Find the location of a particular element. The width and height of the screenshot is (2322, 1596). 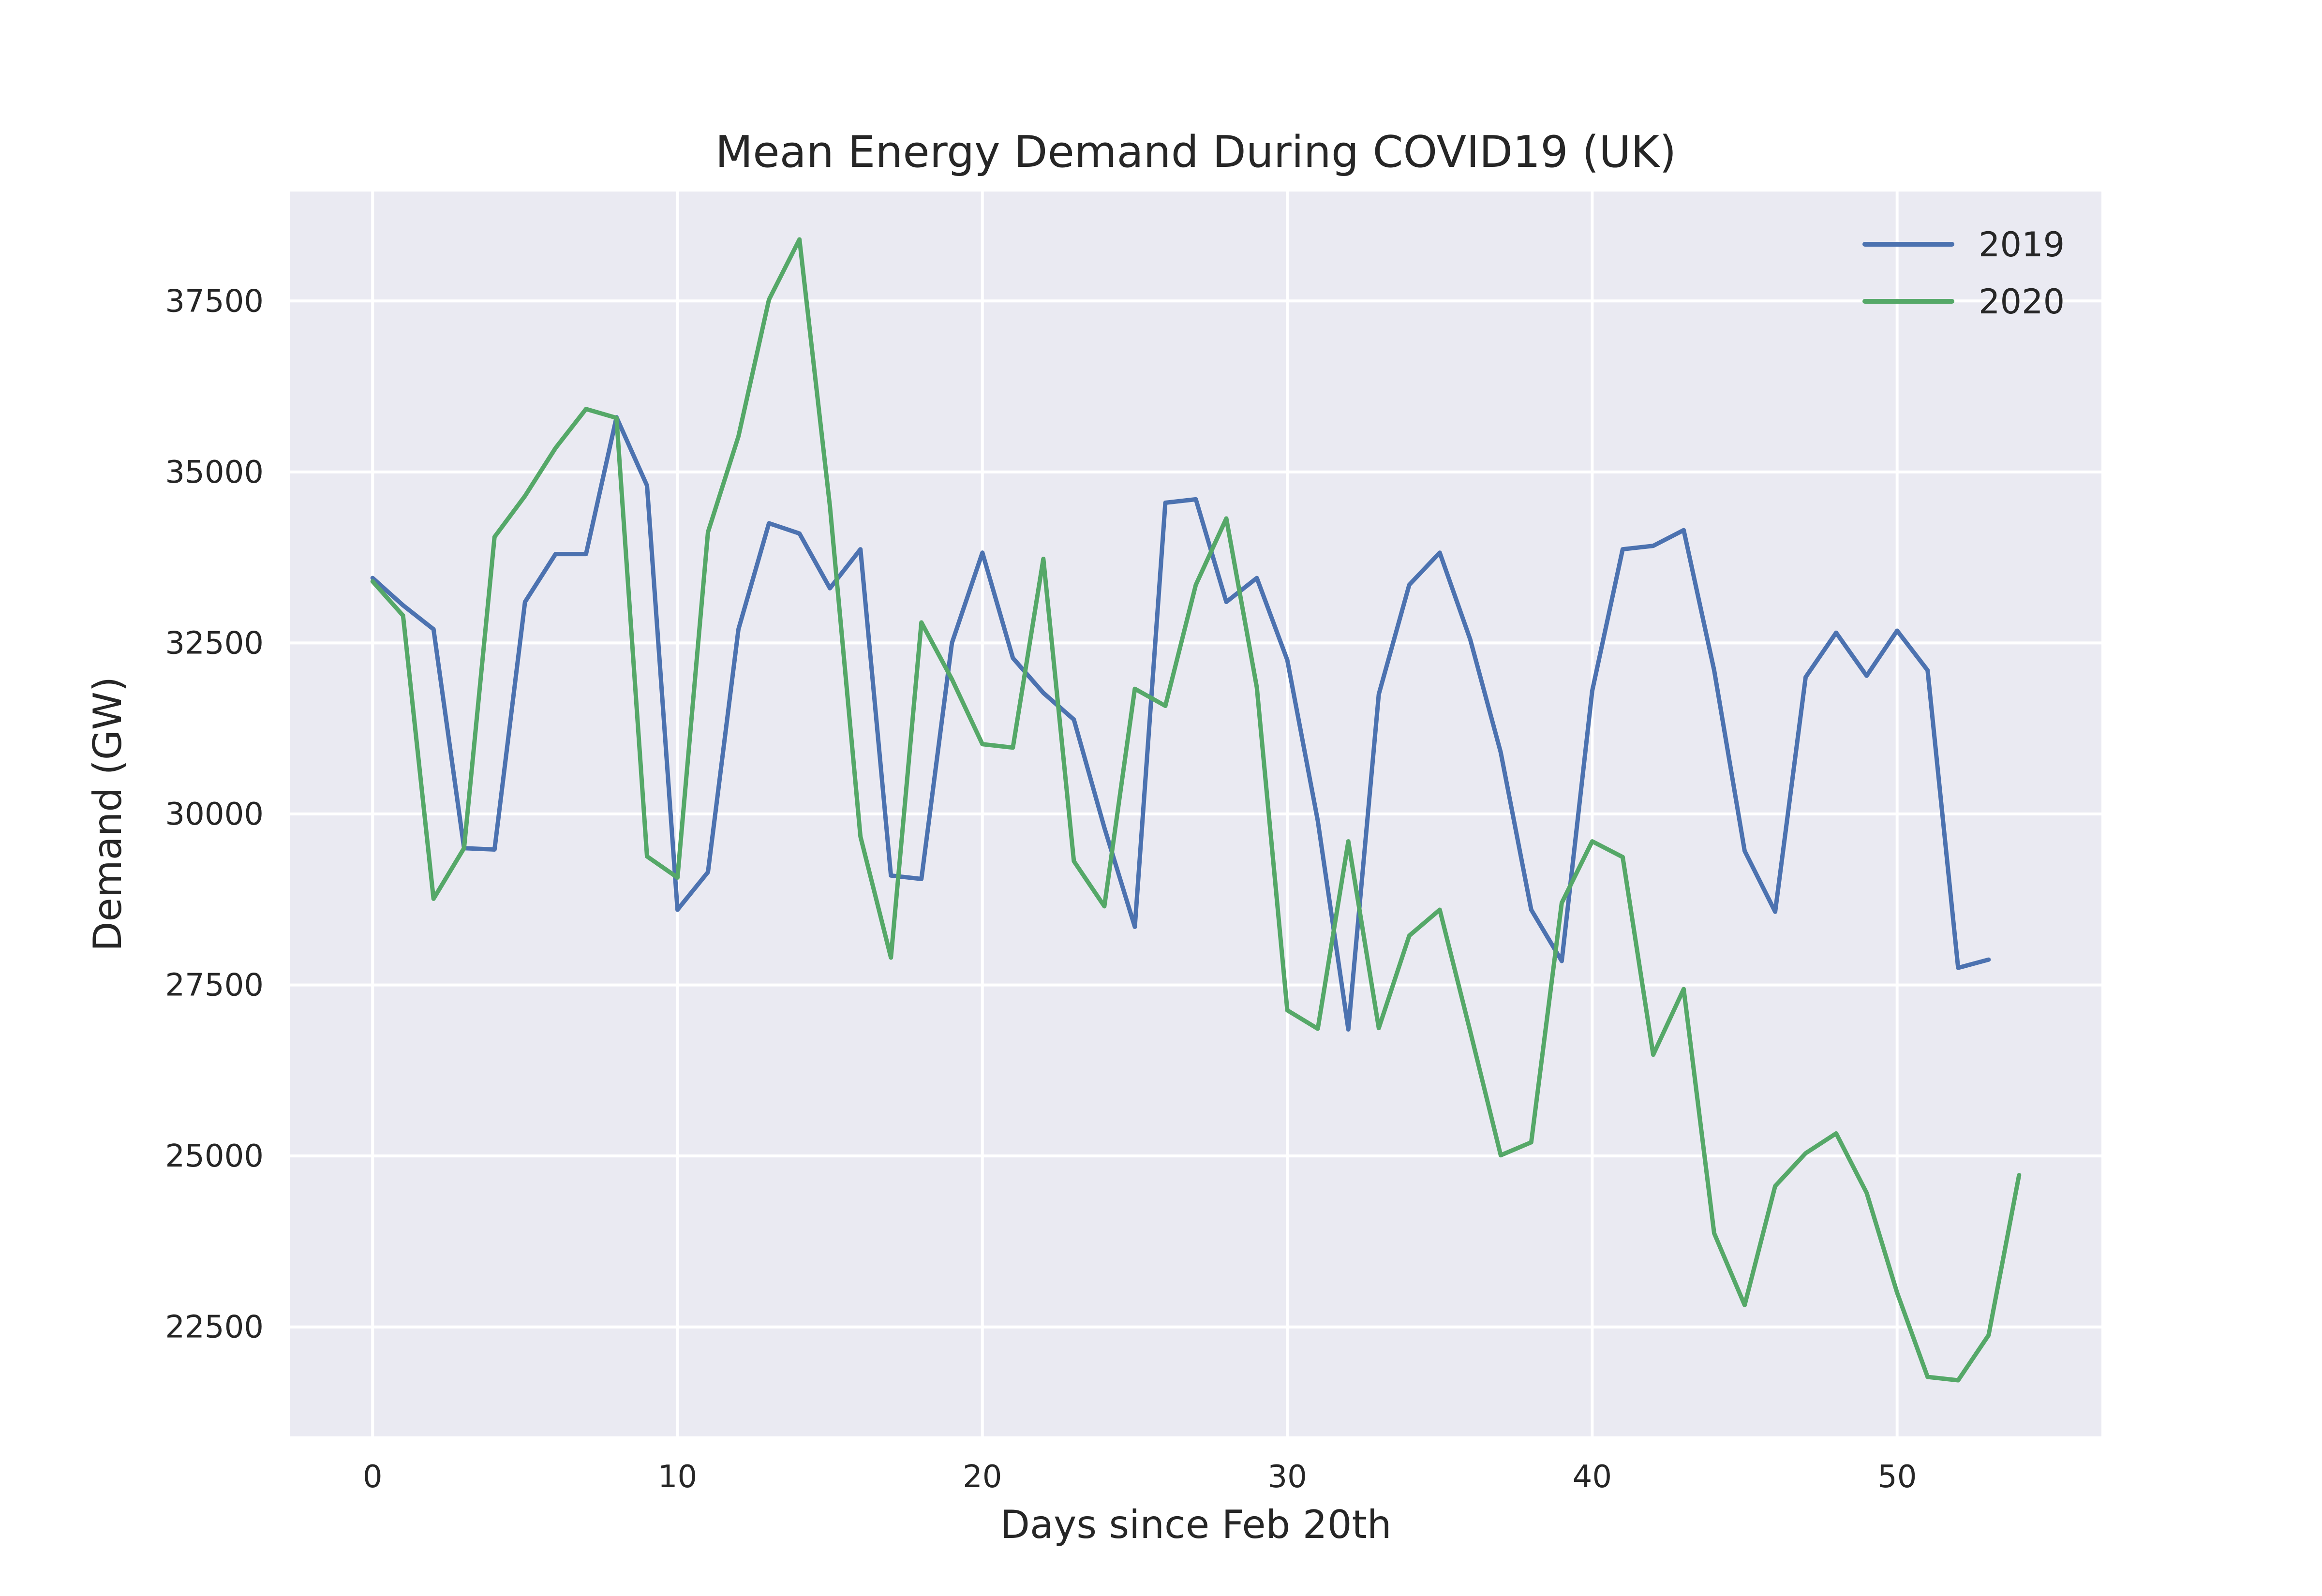

x-axis-label: Days since Feb 20th is located at coordinates (1195, 1524).